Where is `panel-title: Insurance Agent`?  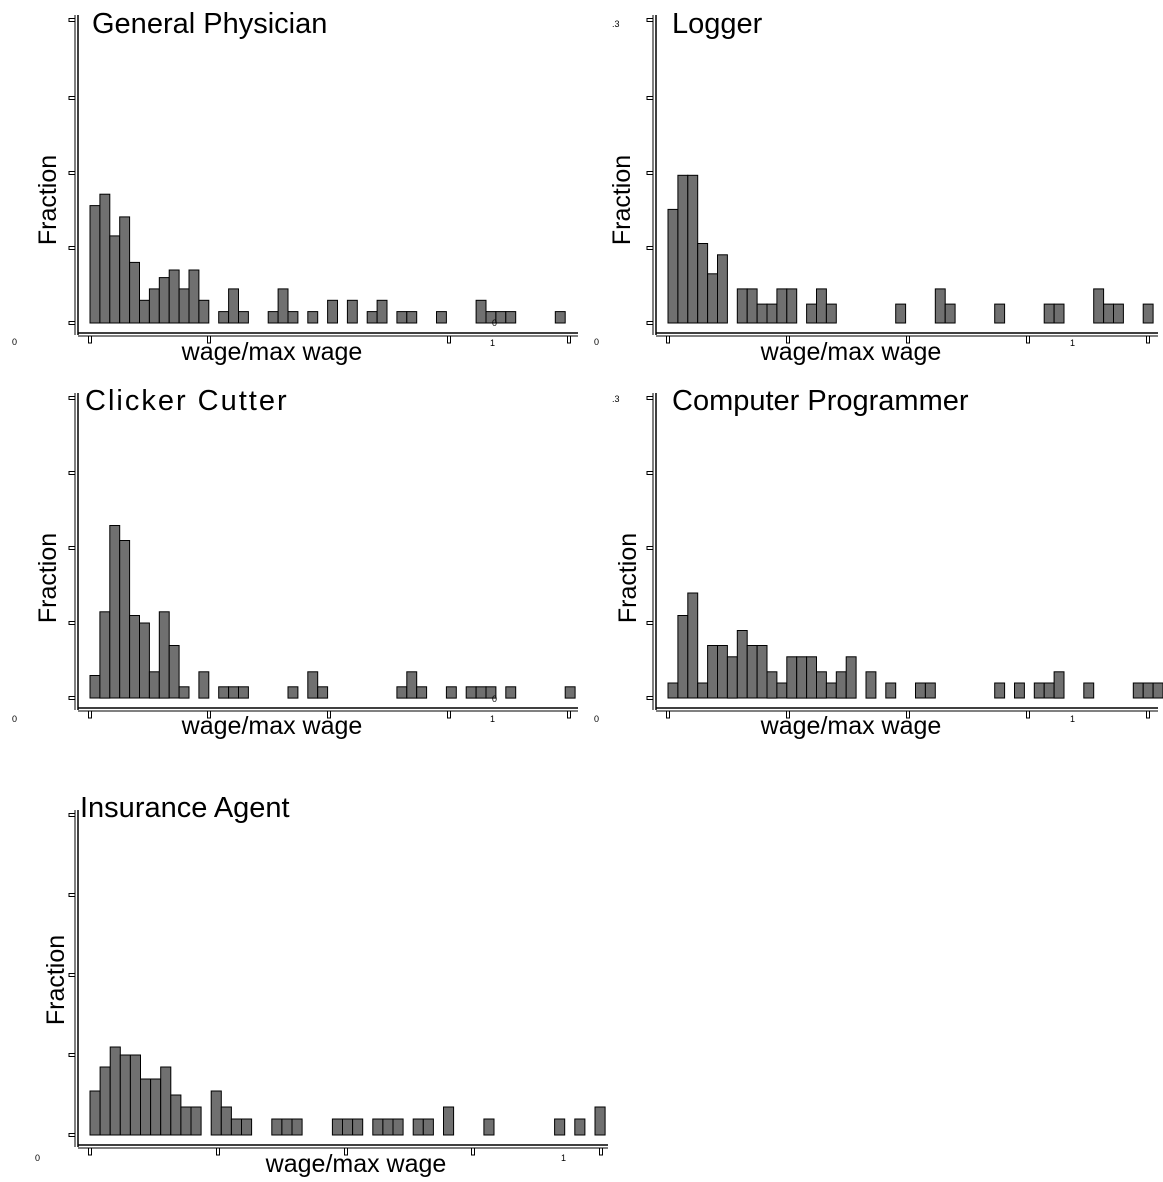 panel-title: Insurance Agent is located at coordinates (185, 808).